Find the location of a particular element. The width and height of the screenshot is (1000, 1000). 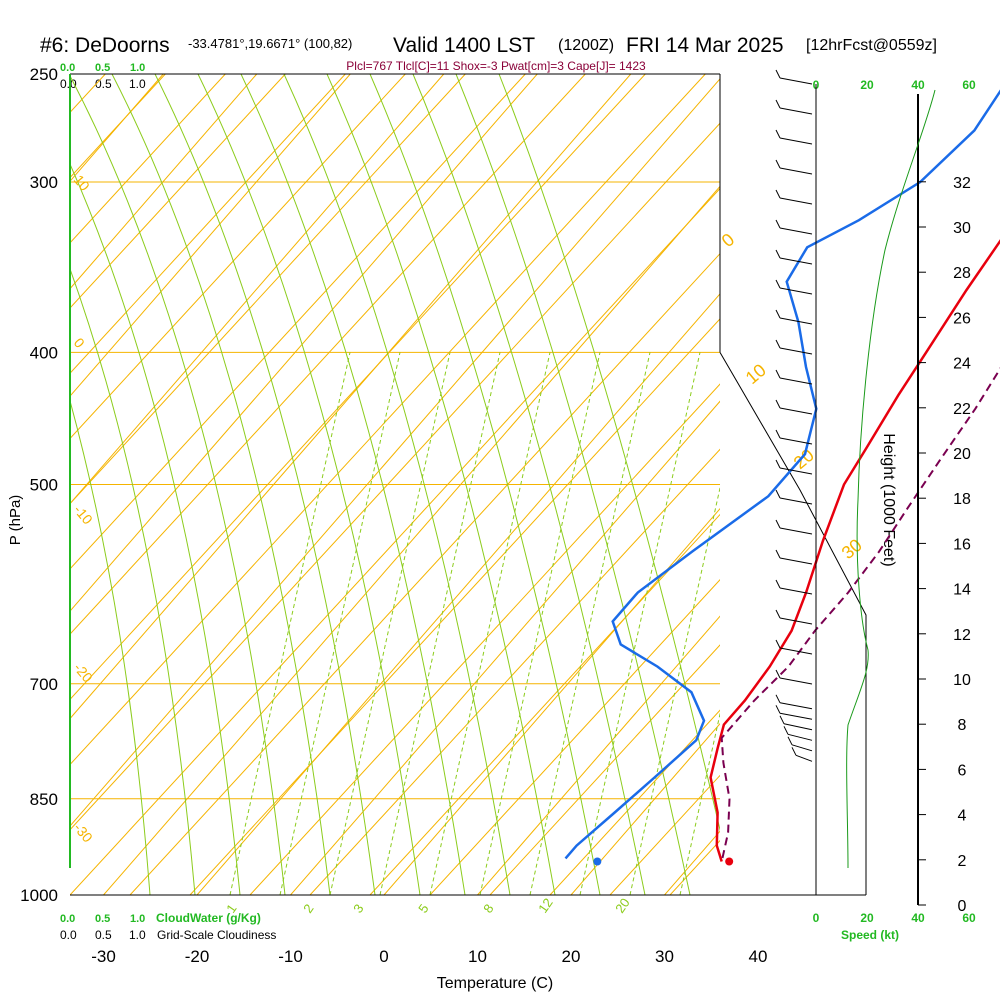

profile-parcel is located at coordinates (860, 614).